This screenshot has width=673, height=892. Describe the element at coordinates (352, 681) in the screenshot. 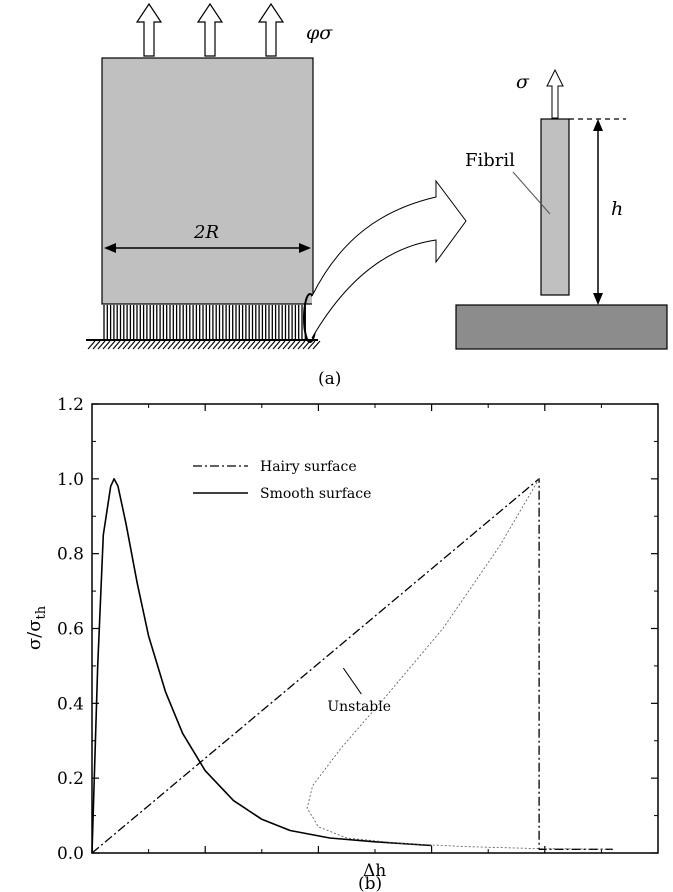

I see `unstable-leader` at that location.